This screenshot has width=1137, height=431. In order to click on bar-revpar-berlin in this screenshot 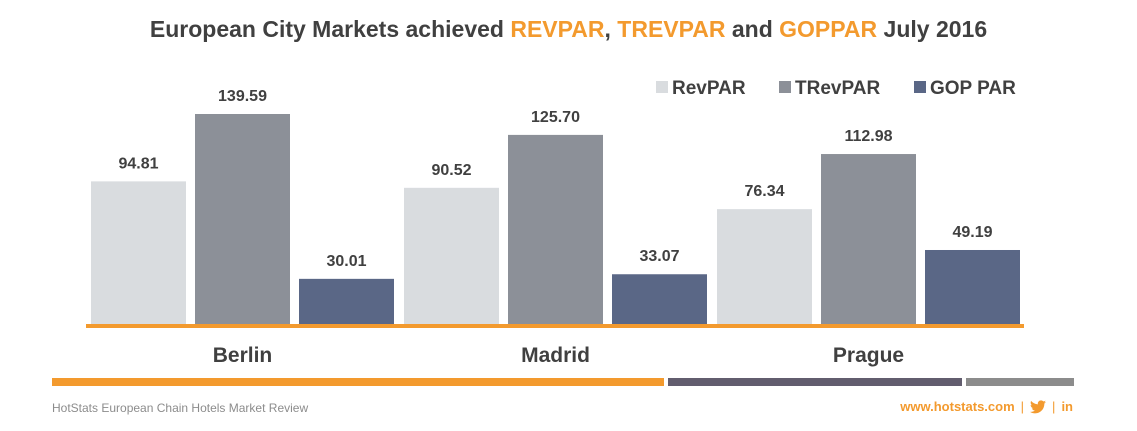, I will do `click(138, 252)`.